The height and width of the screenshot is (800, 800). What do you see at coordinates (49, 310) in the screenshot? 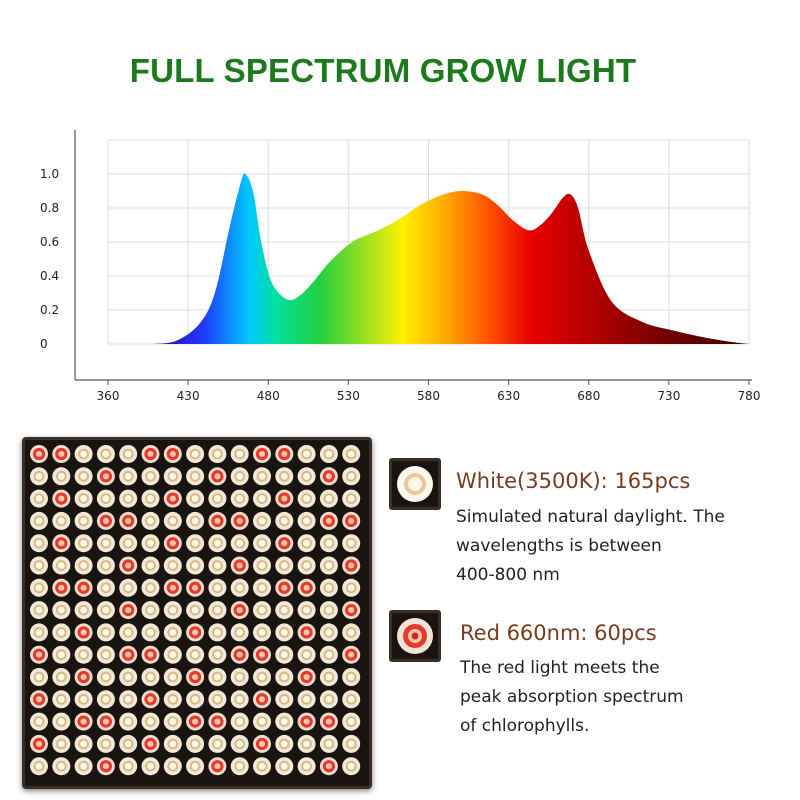
I see `y-tick-label: 0.2` at bounding box center [49, 310].